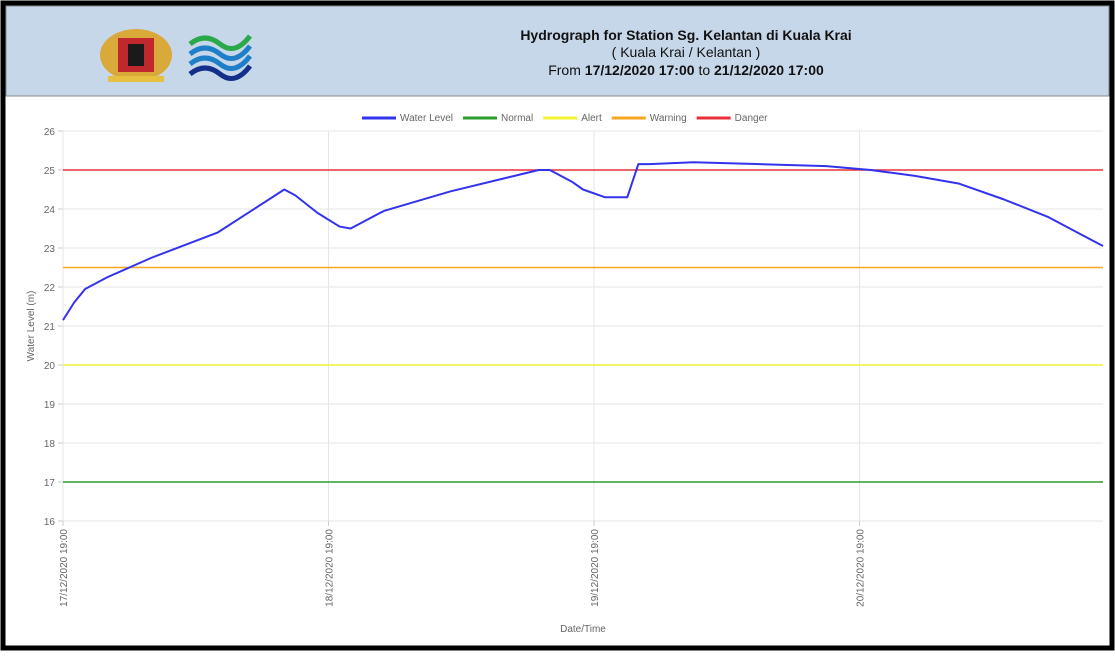 The width and height of the screenshot is (1115, 656). What do you see at coordinates (50, 366) in the screenshot?
I see `y-tick-label: 20` at bounding box center [50, 366].